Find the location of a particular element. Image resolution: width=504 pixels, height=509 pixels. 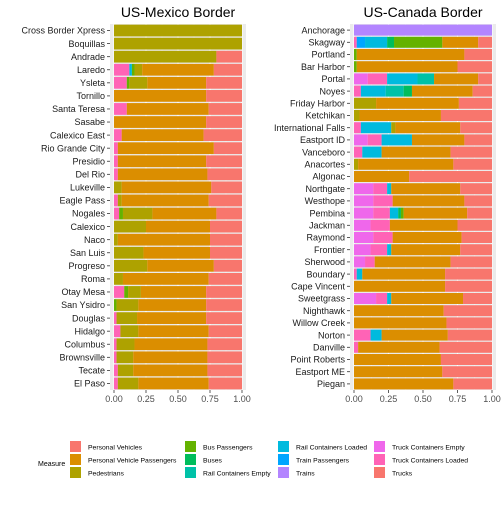

legend-label-tp: Train Passengers is located at coordinates (323, 461).